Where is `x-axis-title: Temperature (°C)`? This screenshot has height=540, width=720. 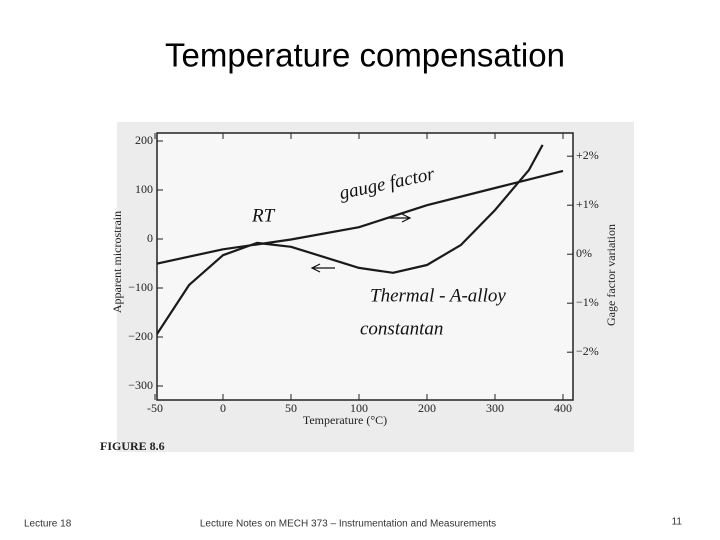 x-axis-title: Temperature (°C) is located at coordinates (345, 420).